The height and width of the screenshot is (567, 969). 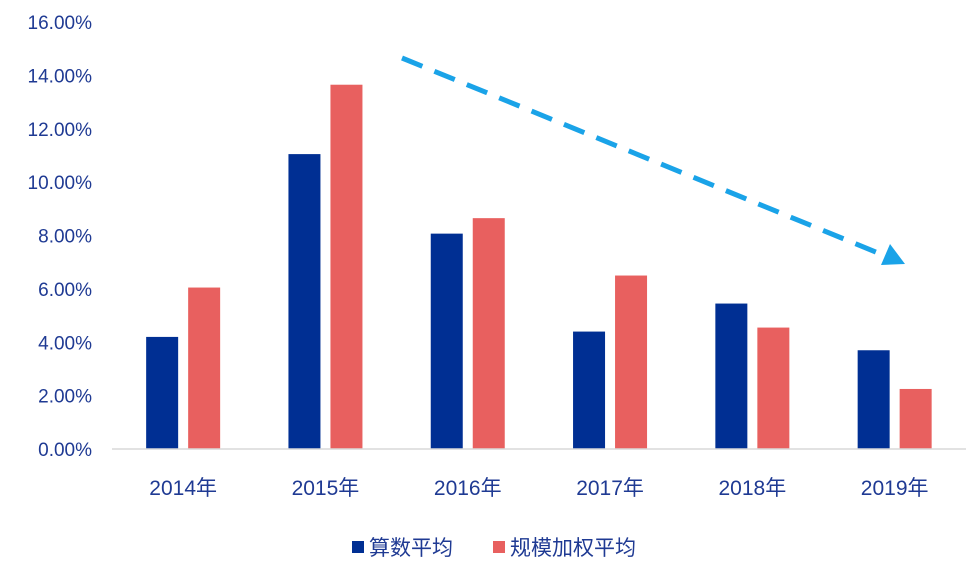 I want to click on x-axis-ticks: 2014年 2015年 2016年 2017年 2018年 2019年, so click(x=538, y=488).